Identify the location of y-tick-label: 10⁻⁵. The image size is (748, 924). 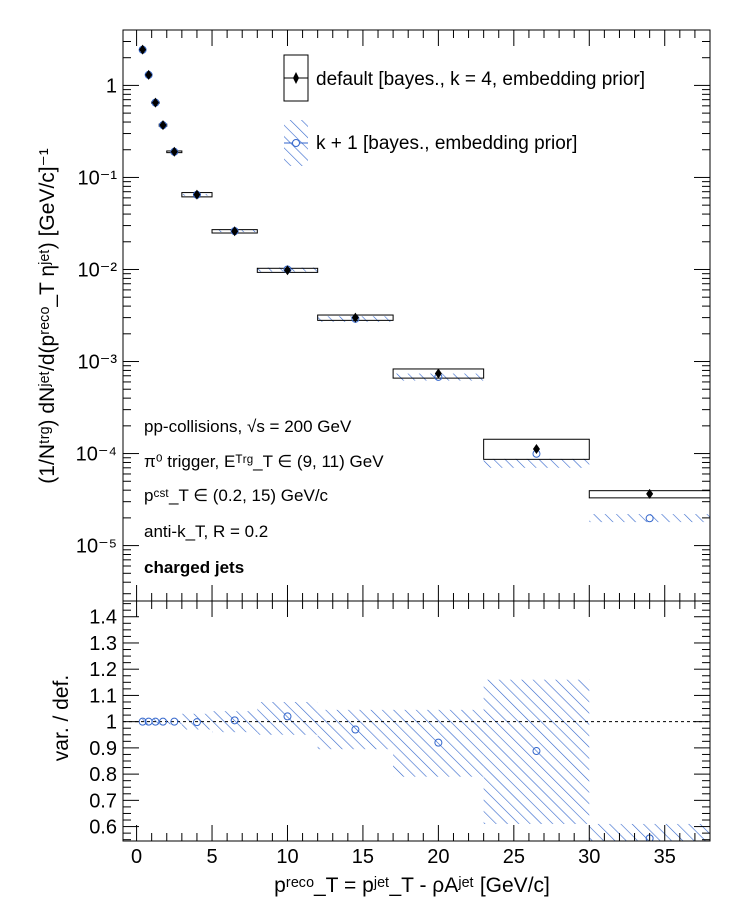
(96, 547).